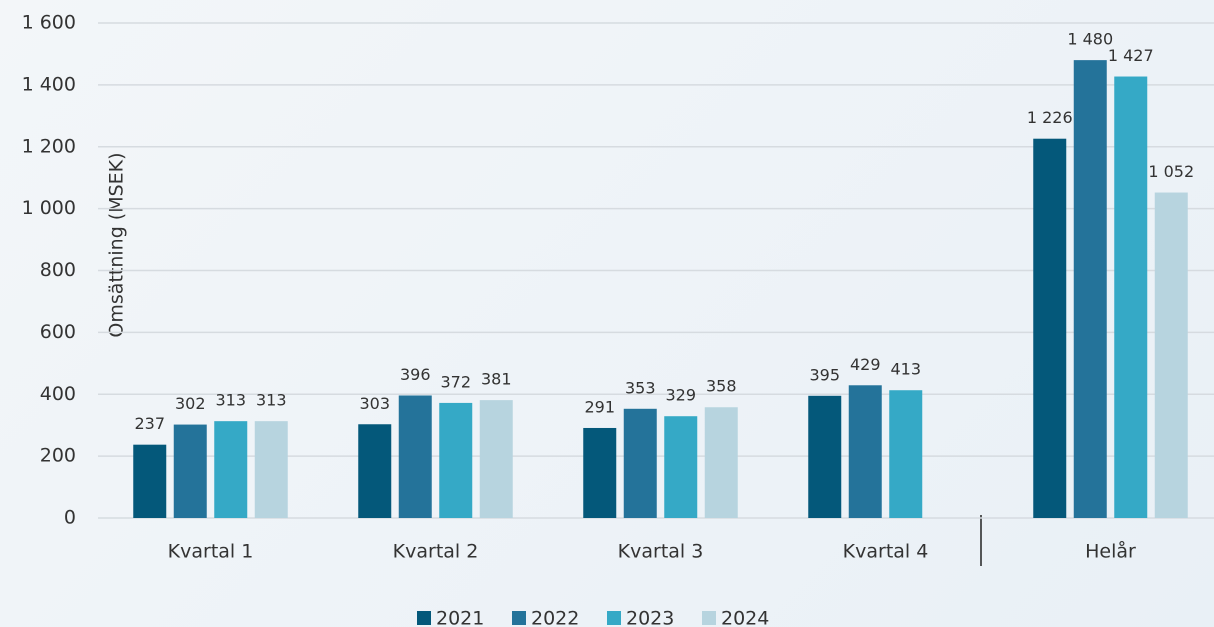  I want to click on value-label: 329, so click(680, 395).